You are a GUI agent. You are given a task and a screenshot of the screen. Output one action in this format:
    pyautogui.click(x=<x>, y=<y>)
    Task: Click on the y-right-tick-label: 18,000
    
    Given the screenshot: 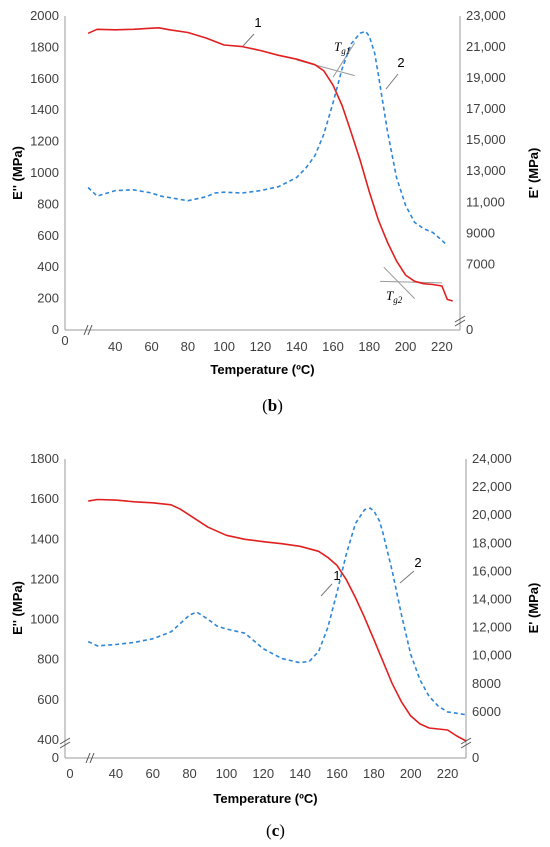 What is the action you would take?
    pyautogui.click(x=492, y=542)
    